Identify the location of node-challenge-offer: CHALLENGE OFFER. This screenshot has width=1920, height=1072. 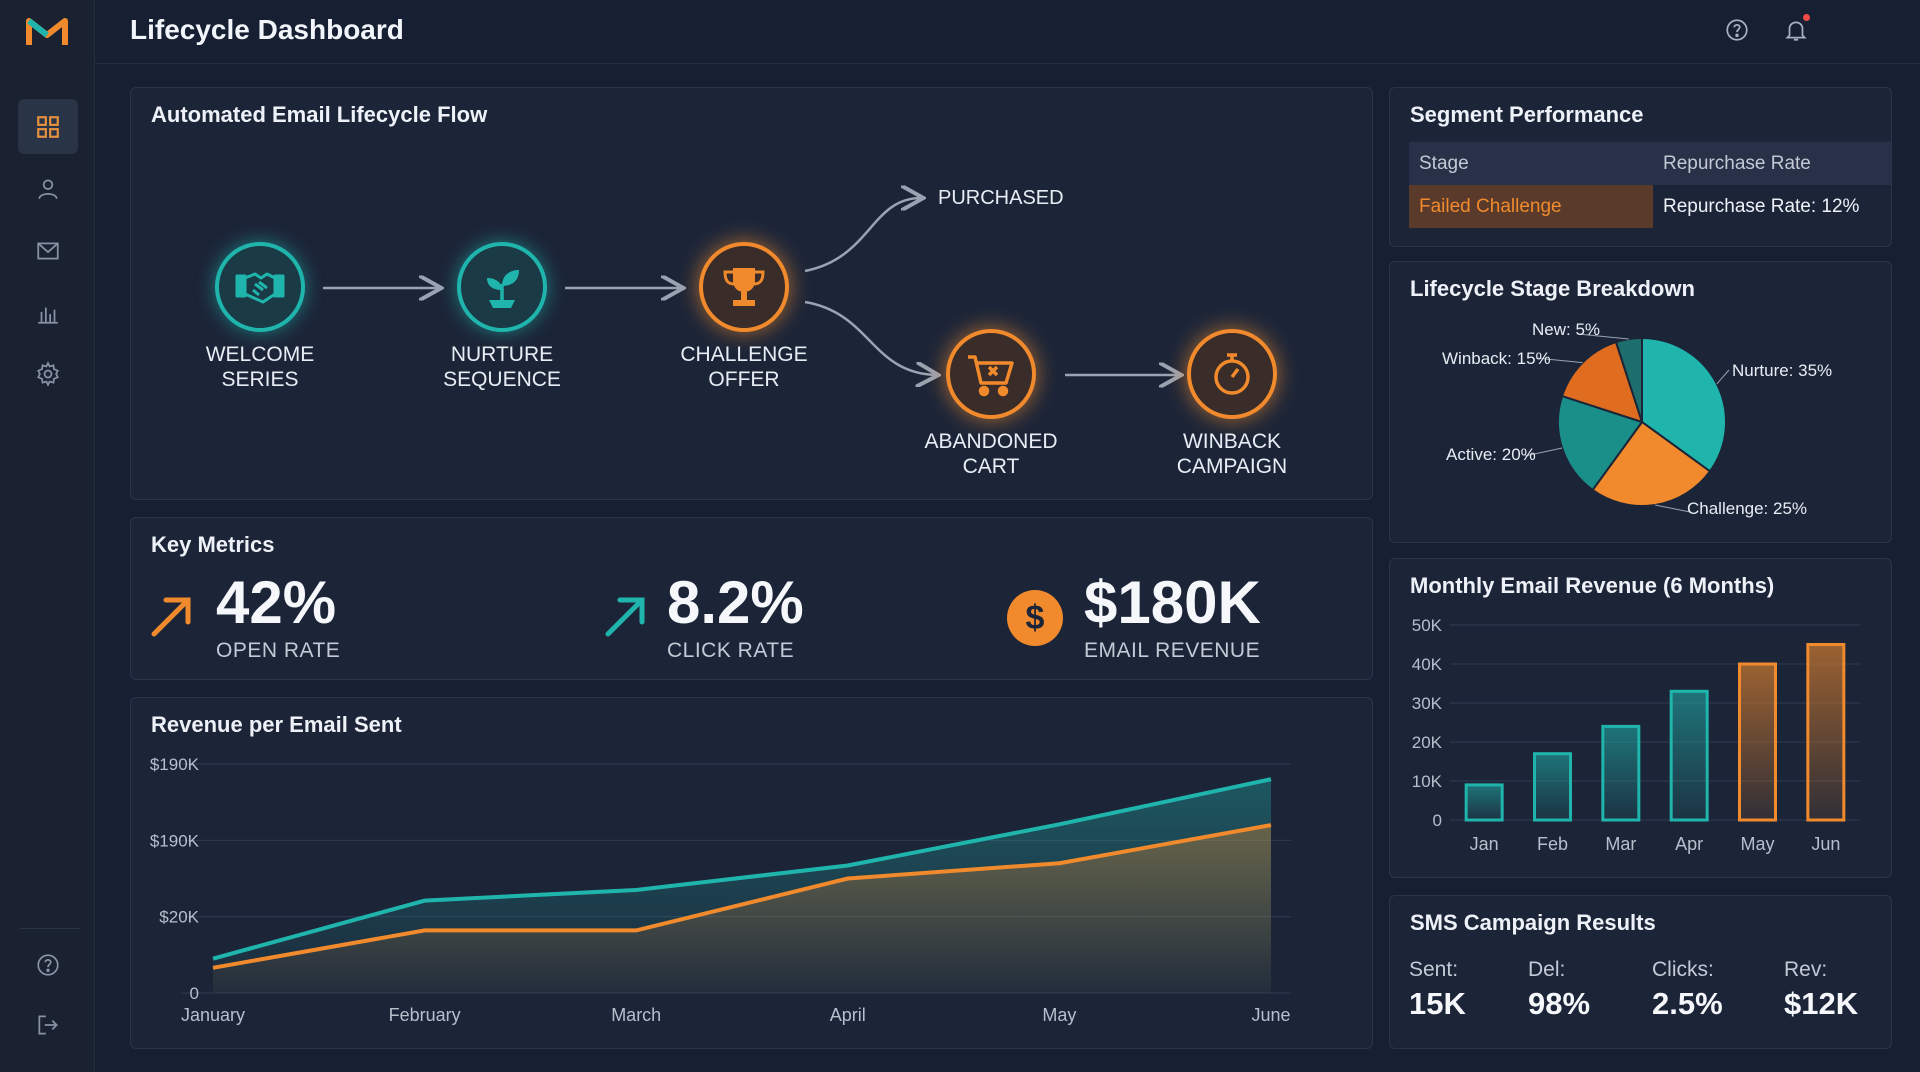
(744, 317).